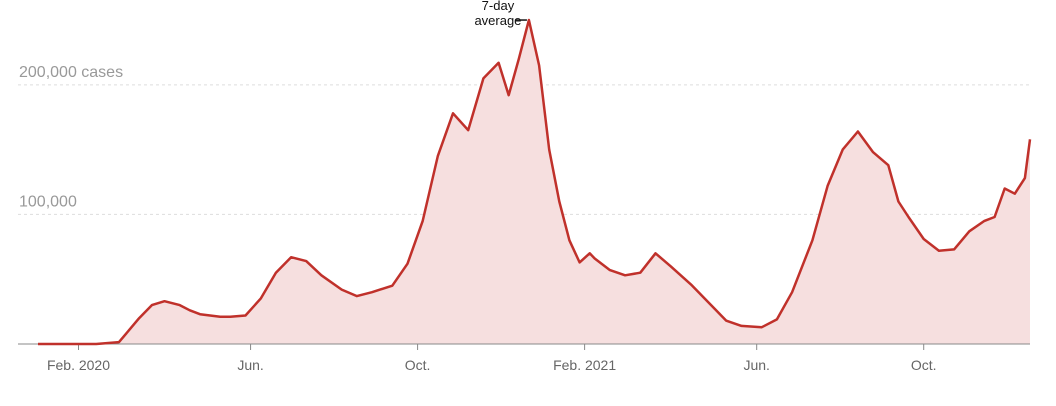 The image size is (1056, 406). Describe the element at coordinates (584, 365) in the screenshot. I see `x-tick-label: Feb. 2021` at that location.